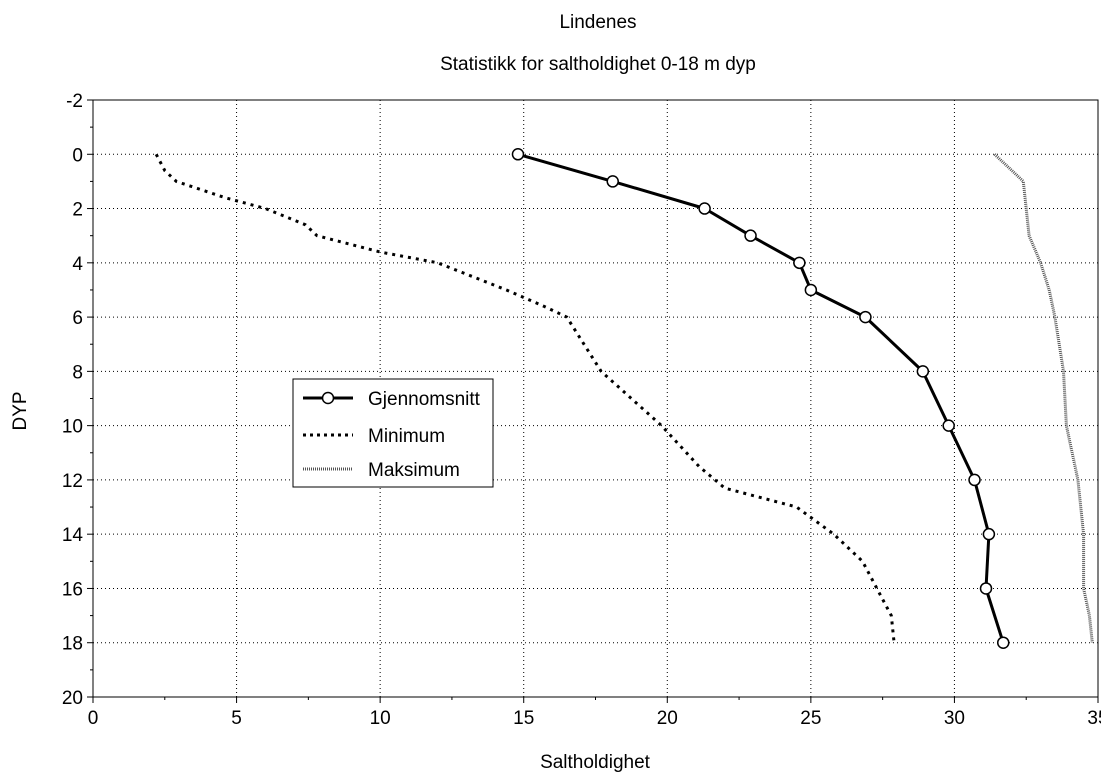 This screenshot has width=1101, height=780. I want to click on y-tick-label: 2, so click(77, 210).